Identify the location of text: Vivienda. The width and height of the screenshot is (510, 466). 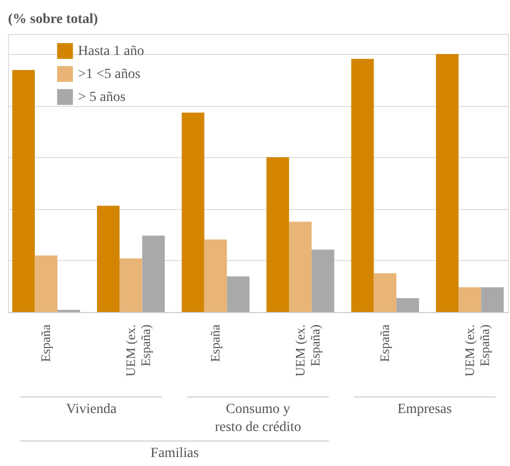
(92, 409).